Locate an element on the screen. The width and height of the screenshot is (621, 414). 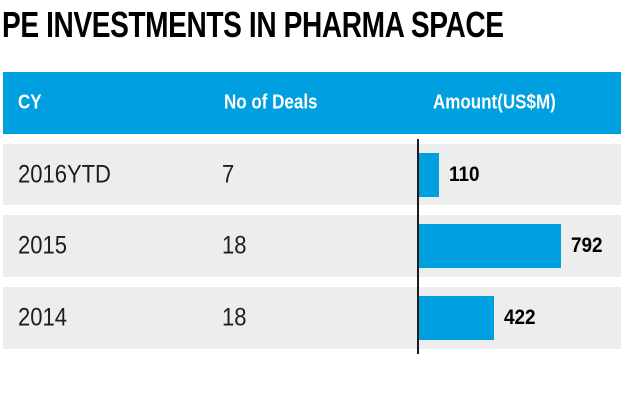
bar-cell: 422 is located at coordinates (520, 318).